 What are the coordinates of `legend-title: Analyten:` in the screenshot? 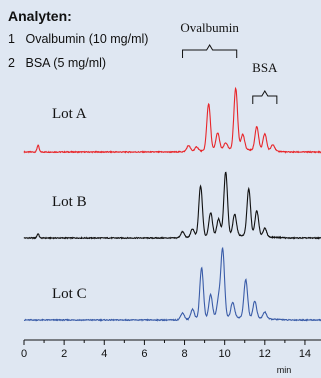 It's located at (40, 16).